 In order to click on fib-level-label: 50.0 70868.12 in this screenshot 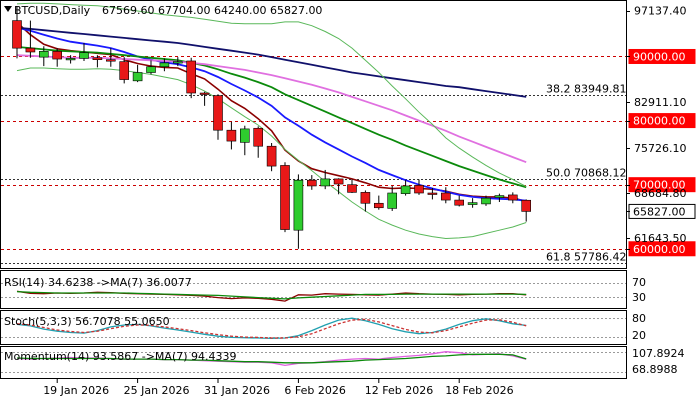, I will do `click(586, 173)`.